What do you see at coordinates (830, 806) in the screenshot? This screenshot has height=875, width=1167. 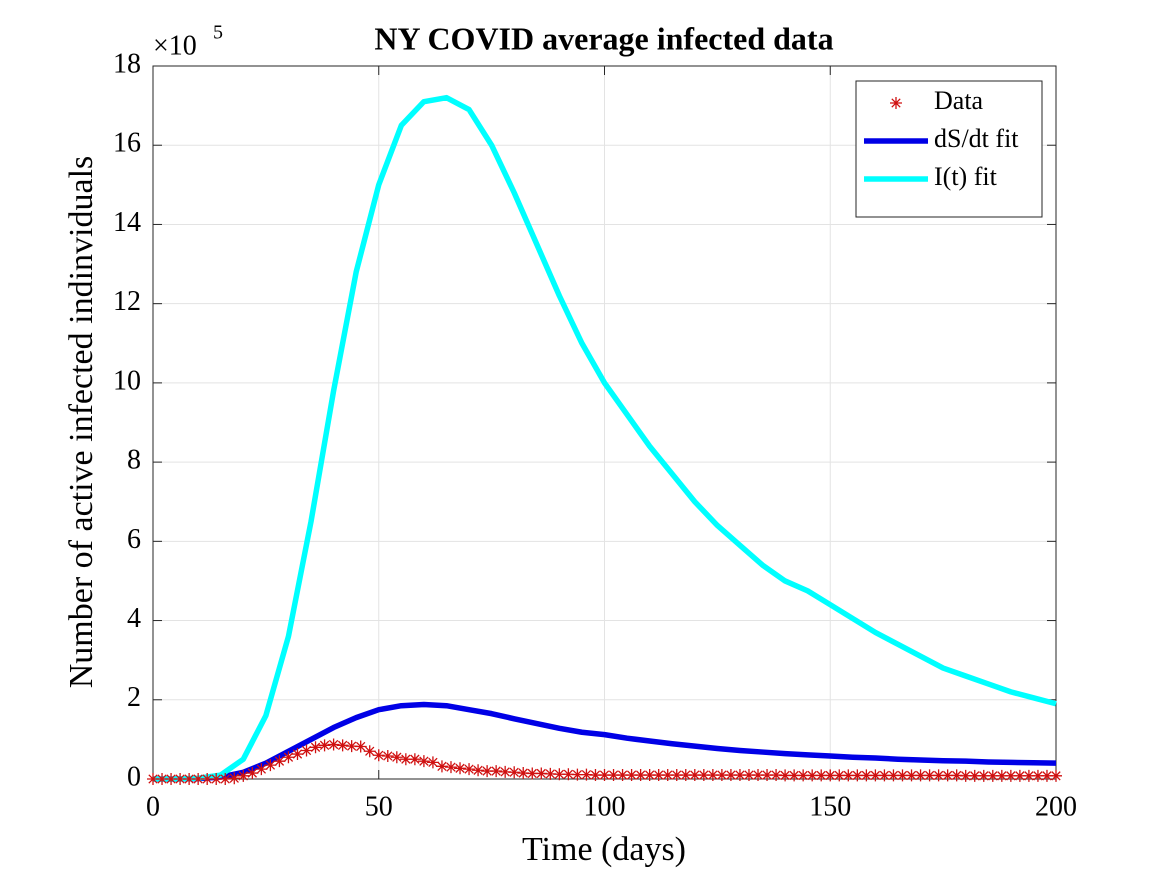 I see `x-tick-label: 150` at bounding box center [830, 806].